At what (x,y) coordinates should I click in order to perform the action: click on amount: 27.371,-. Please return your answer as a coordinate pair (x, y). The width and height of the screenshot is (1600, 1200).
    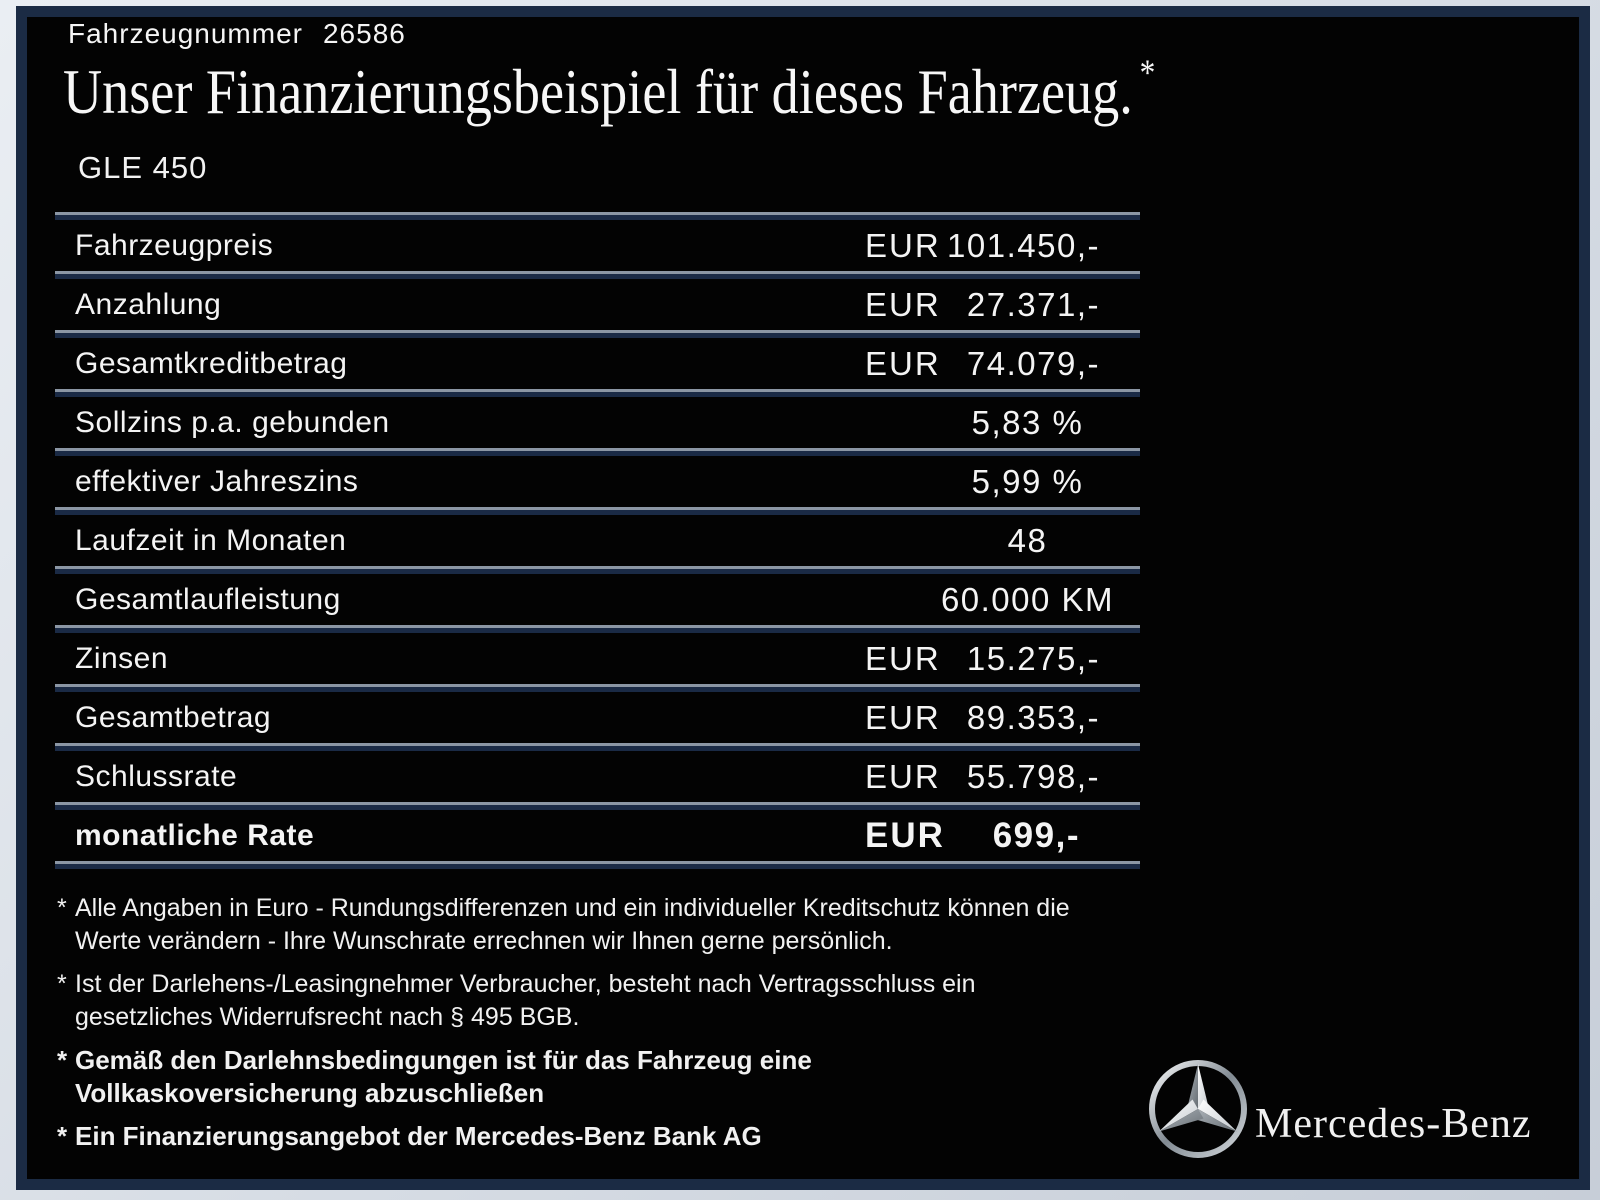
    Looking at the image, I should click on (1033, 304).